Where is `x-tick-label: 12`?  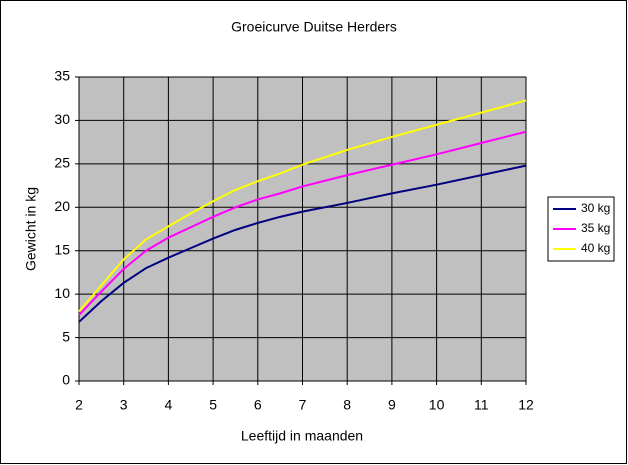 x-tick-label: 12 is located at coordinates (526, 405).